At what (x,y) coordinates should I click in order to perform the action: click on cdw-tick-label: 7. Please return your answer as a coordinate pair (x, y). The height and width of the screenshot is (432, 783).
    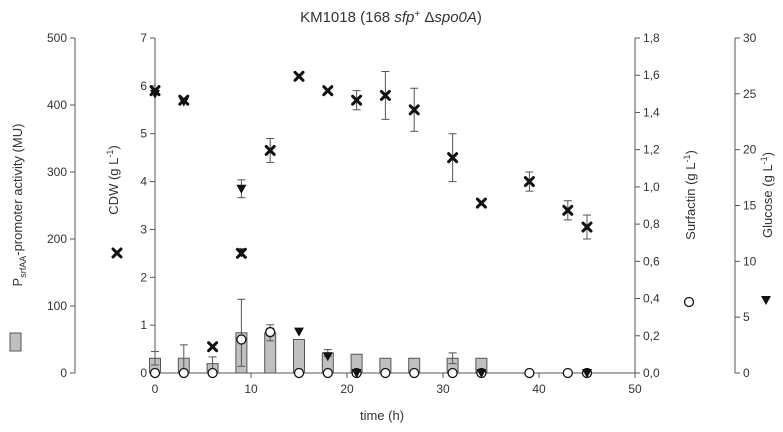
    Looking at the image, I should click on (143, 38).